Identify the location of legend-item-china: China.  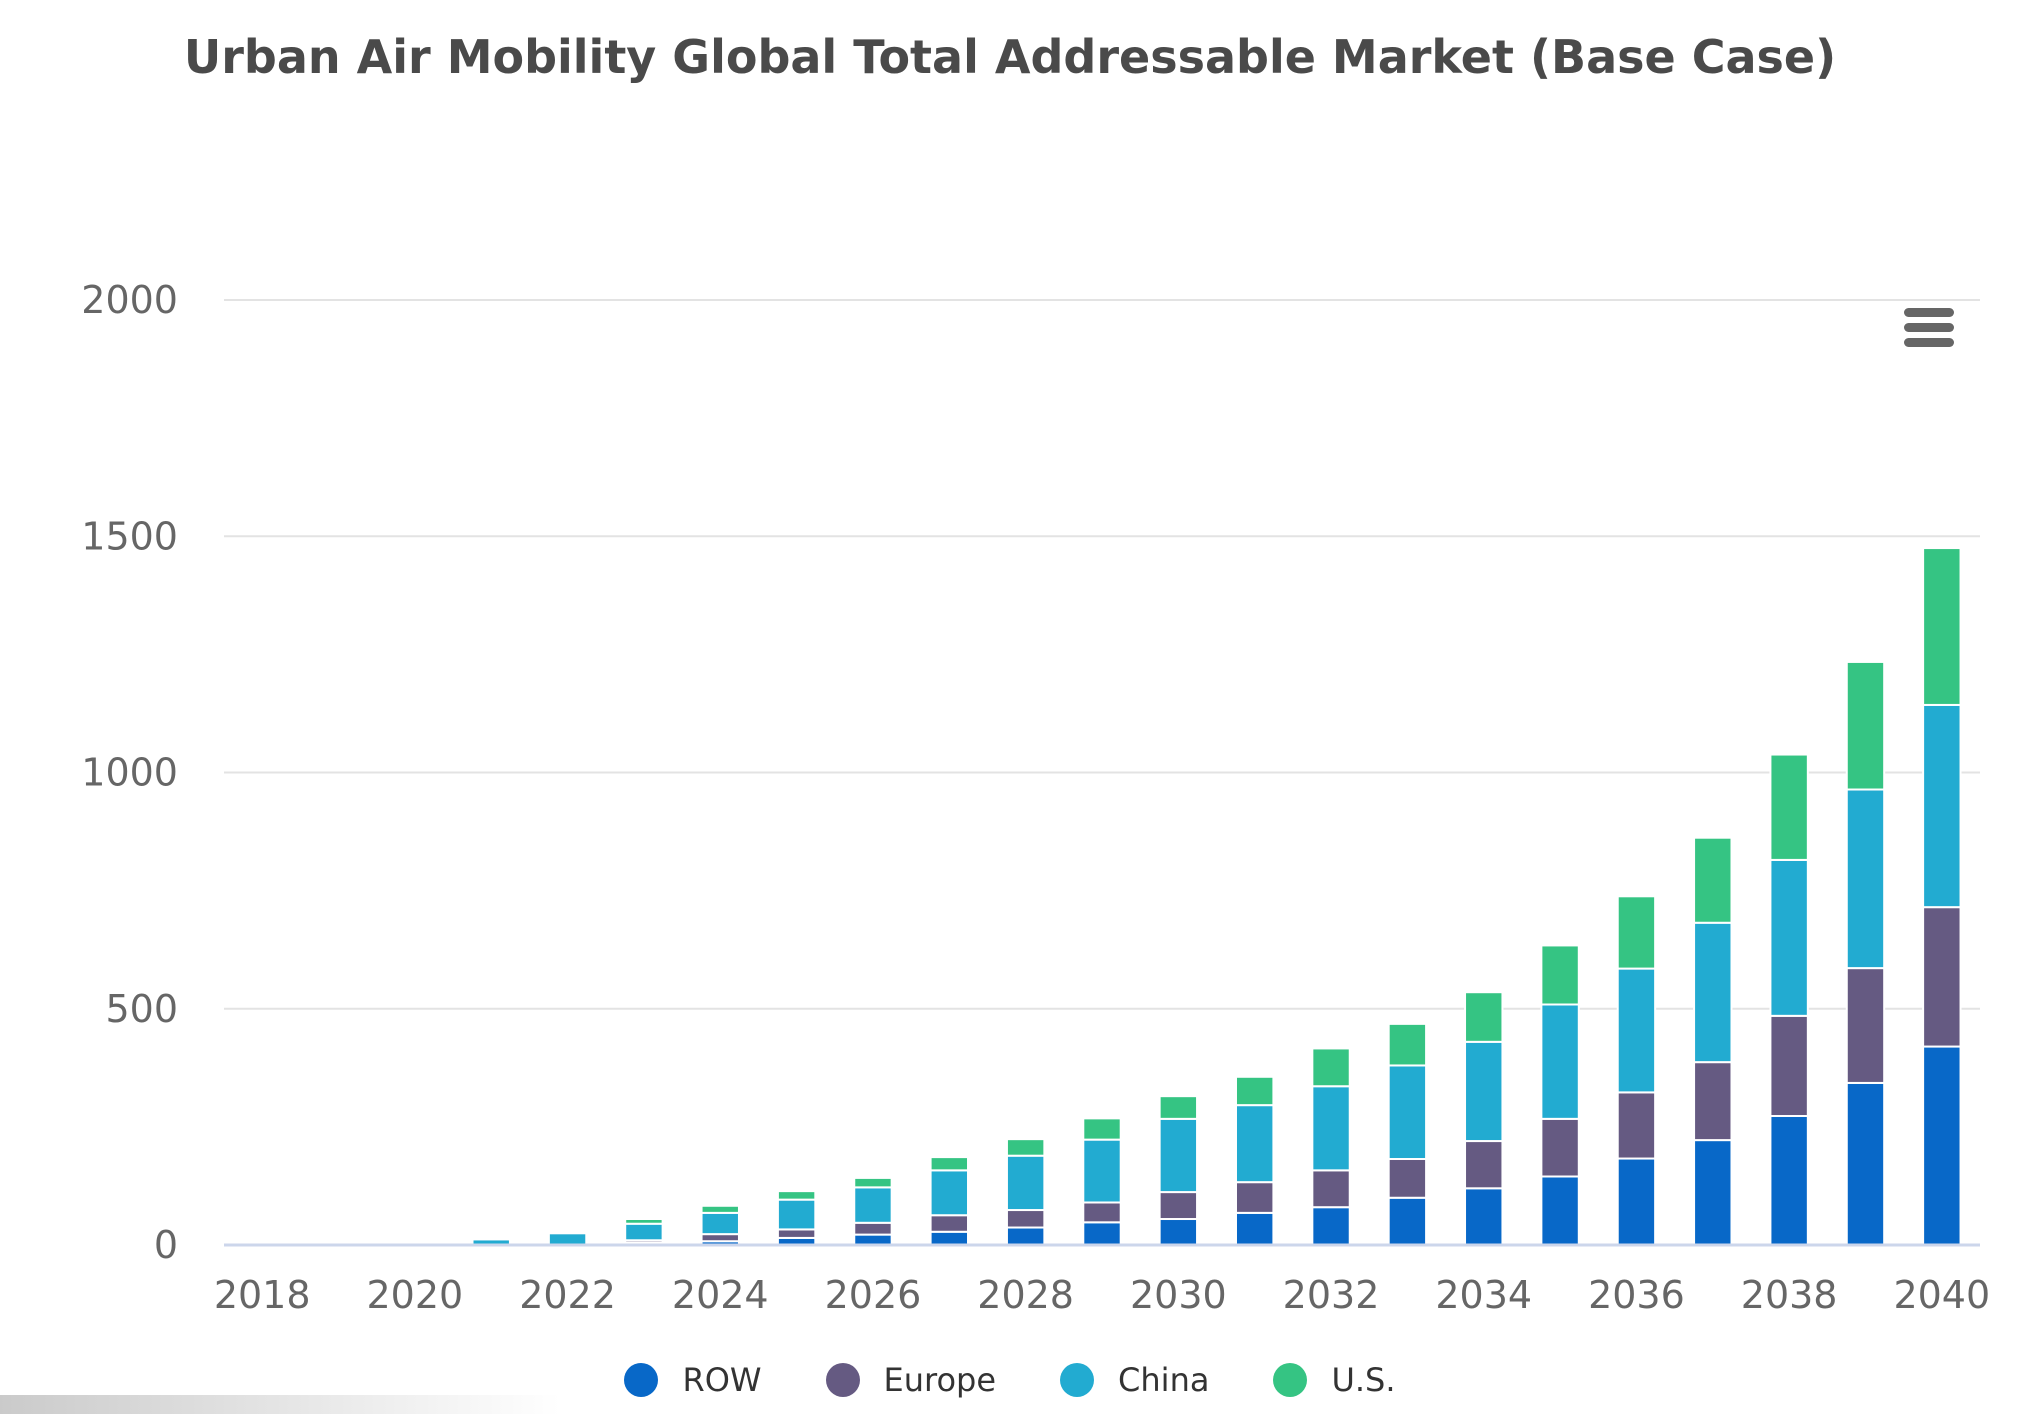
(1134, 1380).